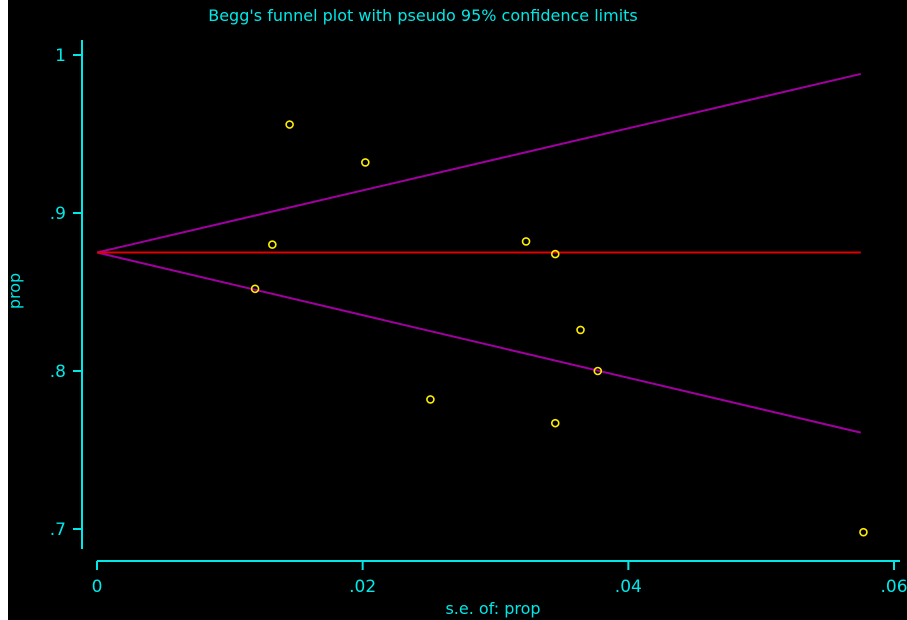 This screenshot has height=620, width=907. Describe the element at coordinates (66, 293) in the screenshot. I see `y-axis-ticks: .7 .8 .9 1` at that location.